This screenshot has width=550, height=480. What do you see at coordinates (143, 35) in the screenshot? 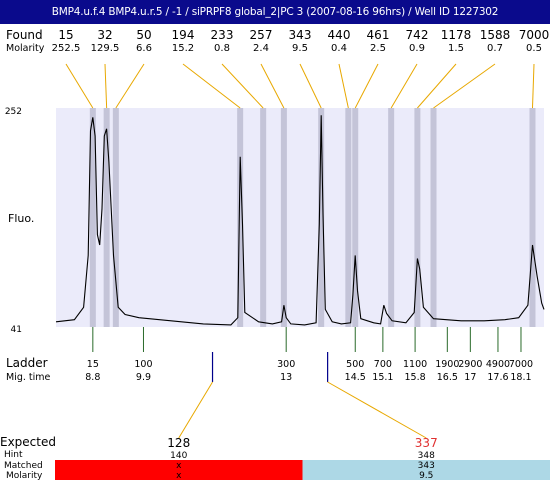
I see `found-size: 50` at bounding box center [143, 35].